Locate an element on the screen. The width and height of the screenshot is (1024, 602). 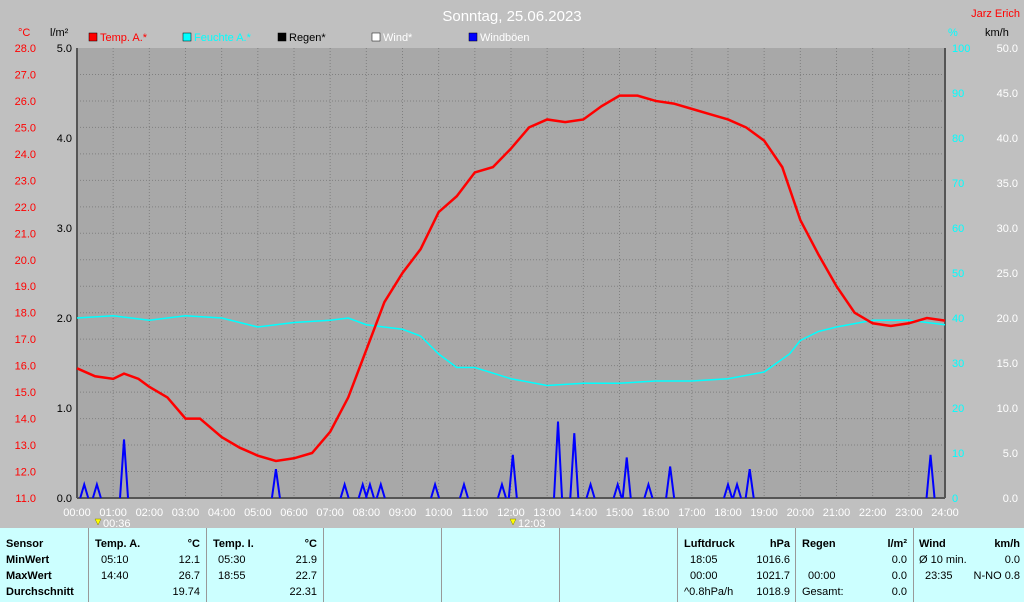
legend-label-gusts: Windböen is located at coordinates (505, 38).